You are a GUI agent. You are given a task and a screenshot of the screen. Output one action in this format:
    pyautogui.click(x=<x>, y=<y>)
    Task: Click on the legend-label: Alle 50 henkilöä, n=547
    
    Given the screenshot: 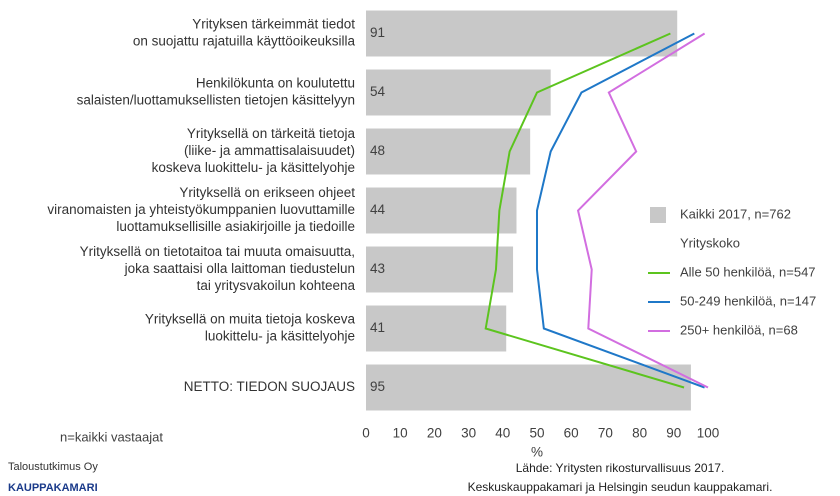 What is the action you would take?
    pyautogui.click(x=748, y=271)
    